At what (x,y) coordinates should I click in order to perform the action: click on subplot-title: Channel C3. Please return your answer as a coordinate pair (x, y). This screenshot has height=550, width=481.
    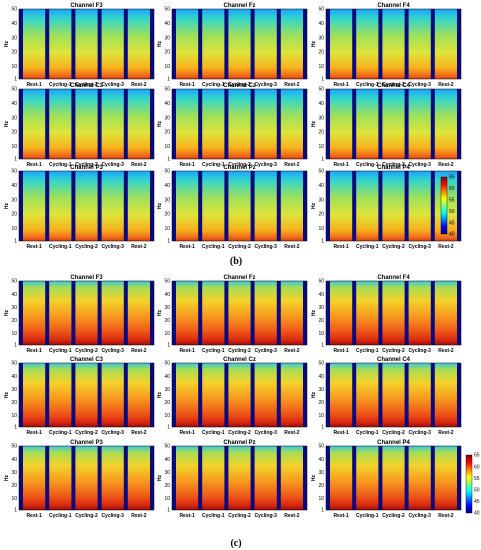
    Looking at the image, I should click on (87, 86).